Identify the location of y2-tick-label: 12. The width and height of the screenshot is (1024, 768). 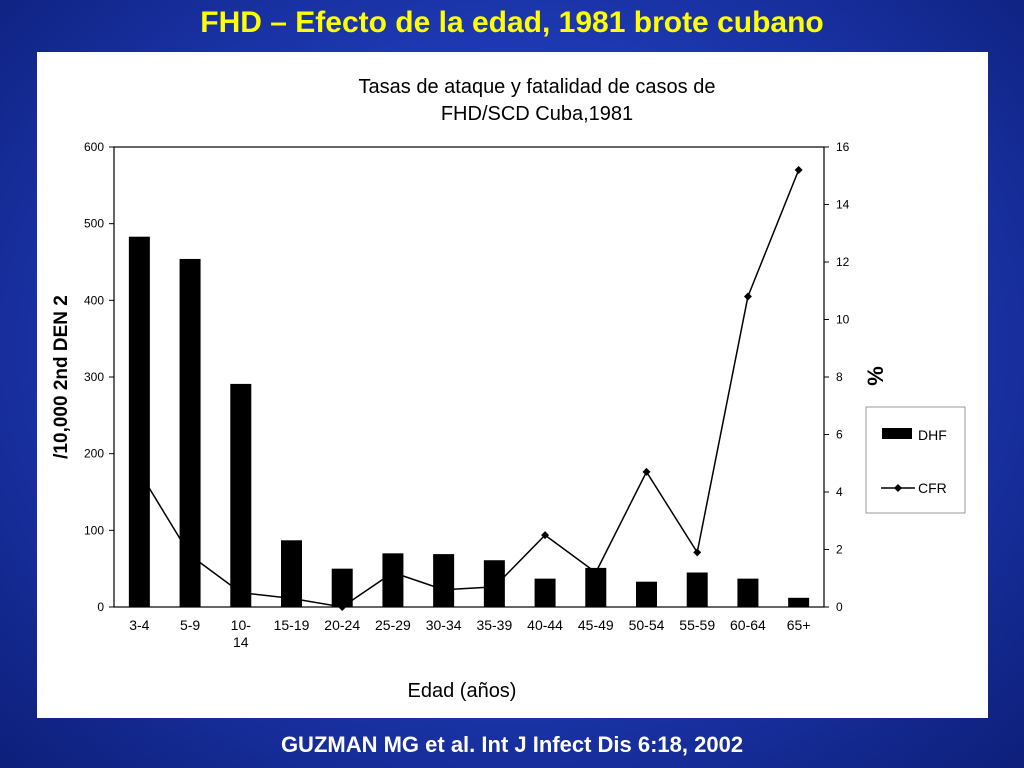
(843, 262).